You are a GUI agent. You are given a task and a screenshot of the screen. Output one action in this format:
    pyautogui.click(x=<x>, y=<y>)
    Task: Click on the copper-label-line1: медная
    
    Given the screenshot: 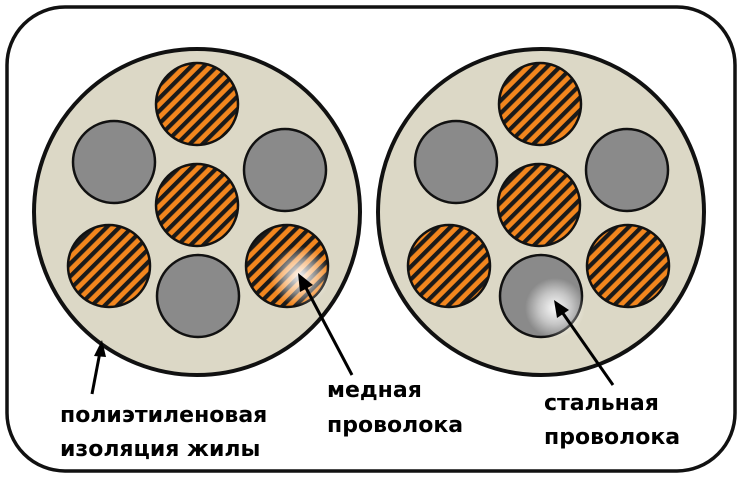 What is the action you would take?
    pyautogui.click(x=374, y=390)
    